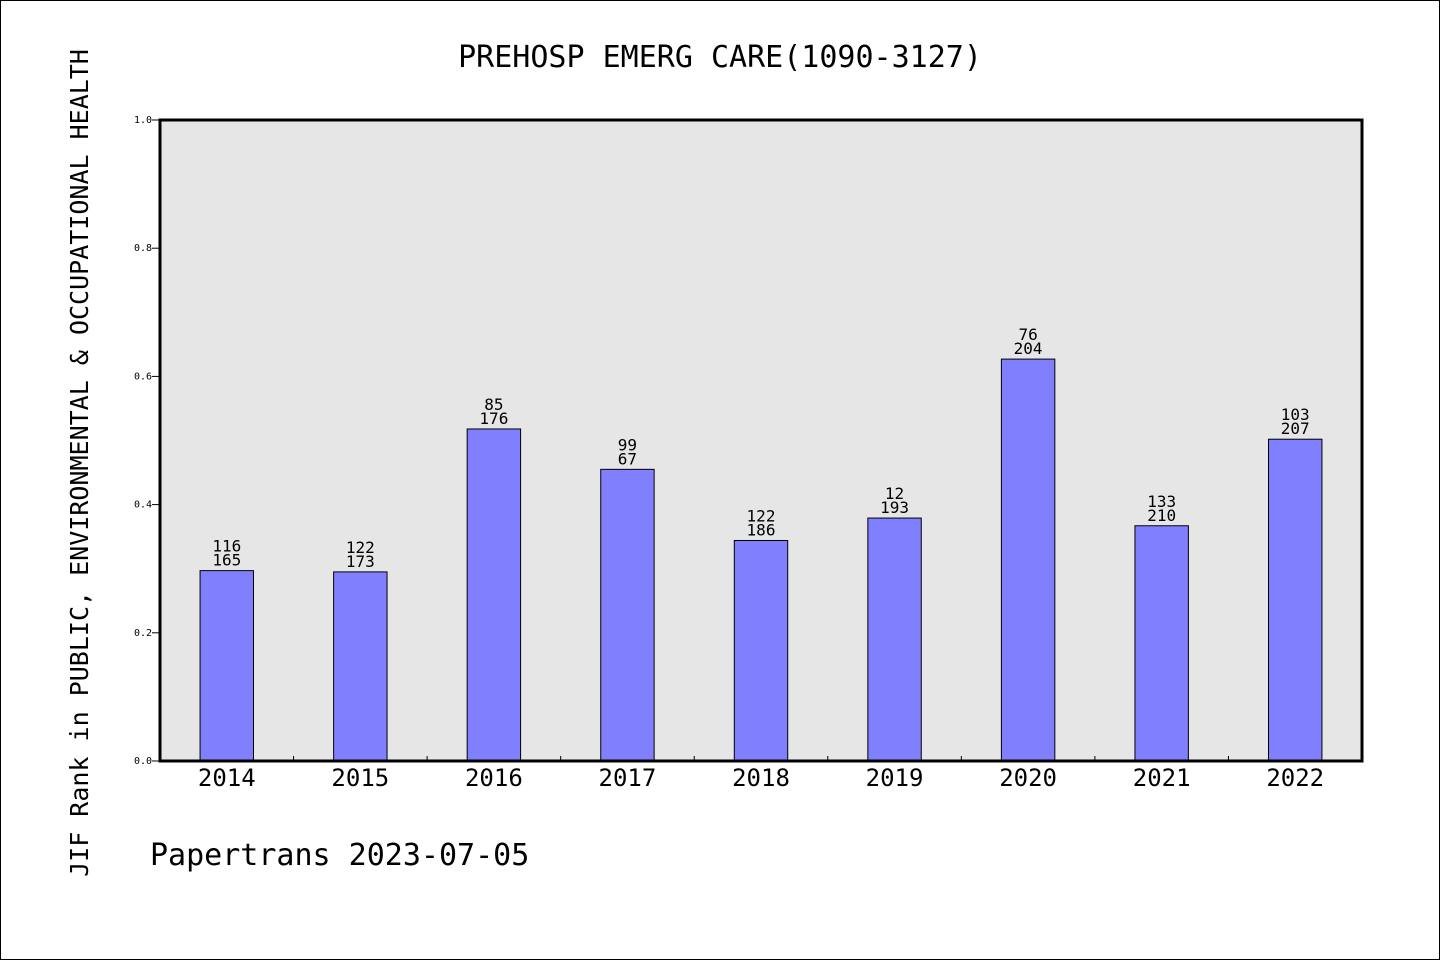 The width and height of the screenshot is (1440, 960). Describe the element at coordinates (895, 778) in the screenshot. I see `x-tick-label: 2019` at that location.